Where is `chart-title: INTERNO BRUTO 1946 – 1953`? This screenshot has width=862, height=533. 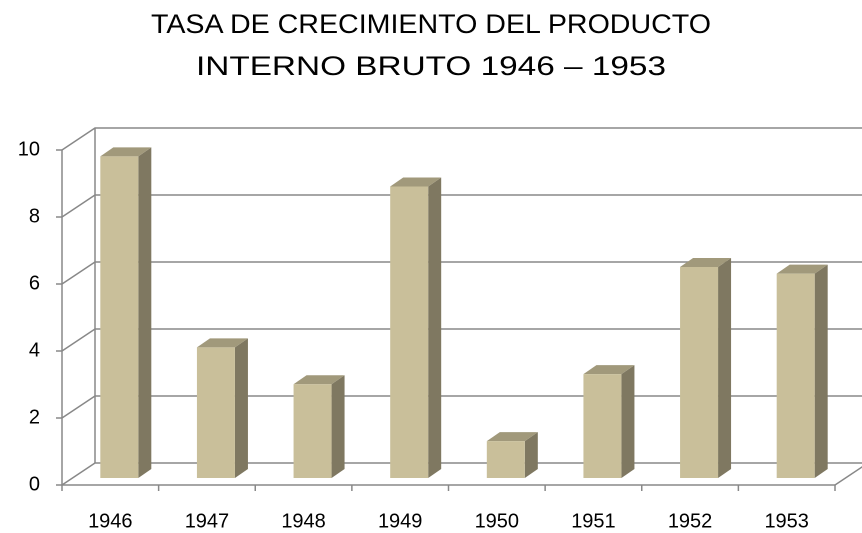 chart-title: INTERNO BRUTO 1946 – 1953 is located at coordinates (431, 66).